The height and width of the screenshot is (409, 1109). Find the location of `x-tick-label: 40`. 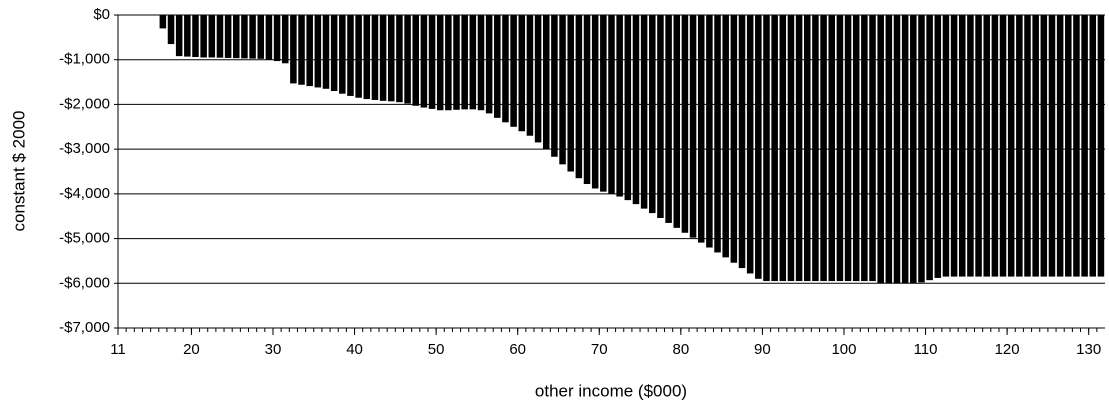

x-tick-label: 40 is located at coordinates (354, 349).